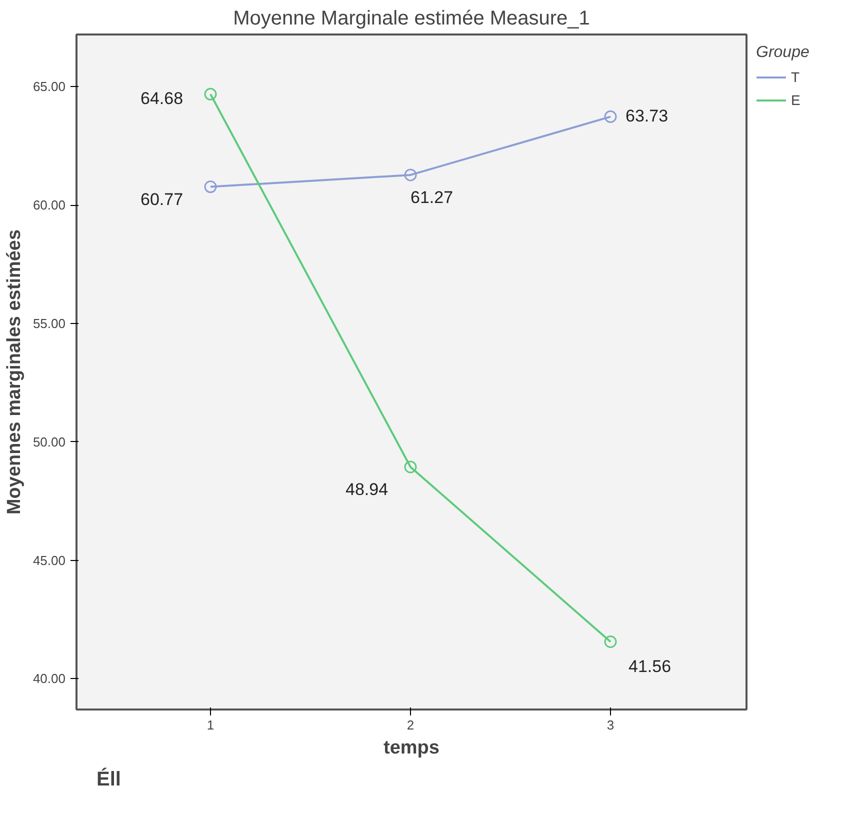  Describe the element at coordinates (411, 19) in the screenshot. I see `chart-title: Moyenne Marginale estimée Measure_1` at that location.